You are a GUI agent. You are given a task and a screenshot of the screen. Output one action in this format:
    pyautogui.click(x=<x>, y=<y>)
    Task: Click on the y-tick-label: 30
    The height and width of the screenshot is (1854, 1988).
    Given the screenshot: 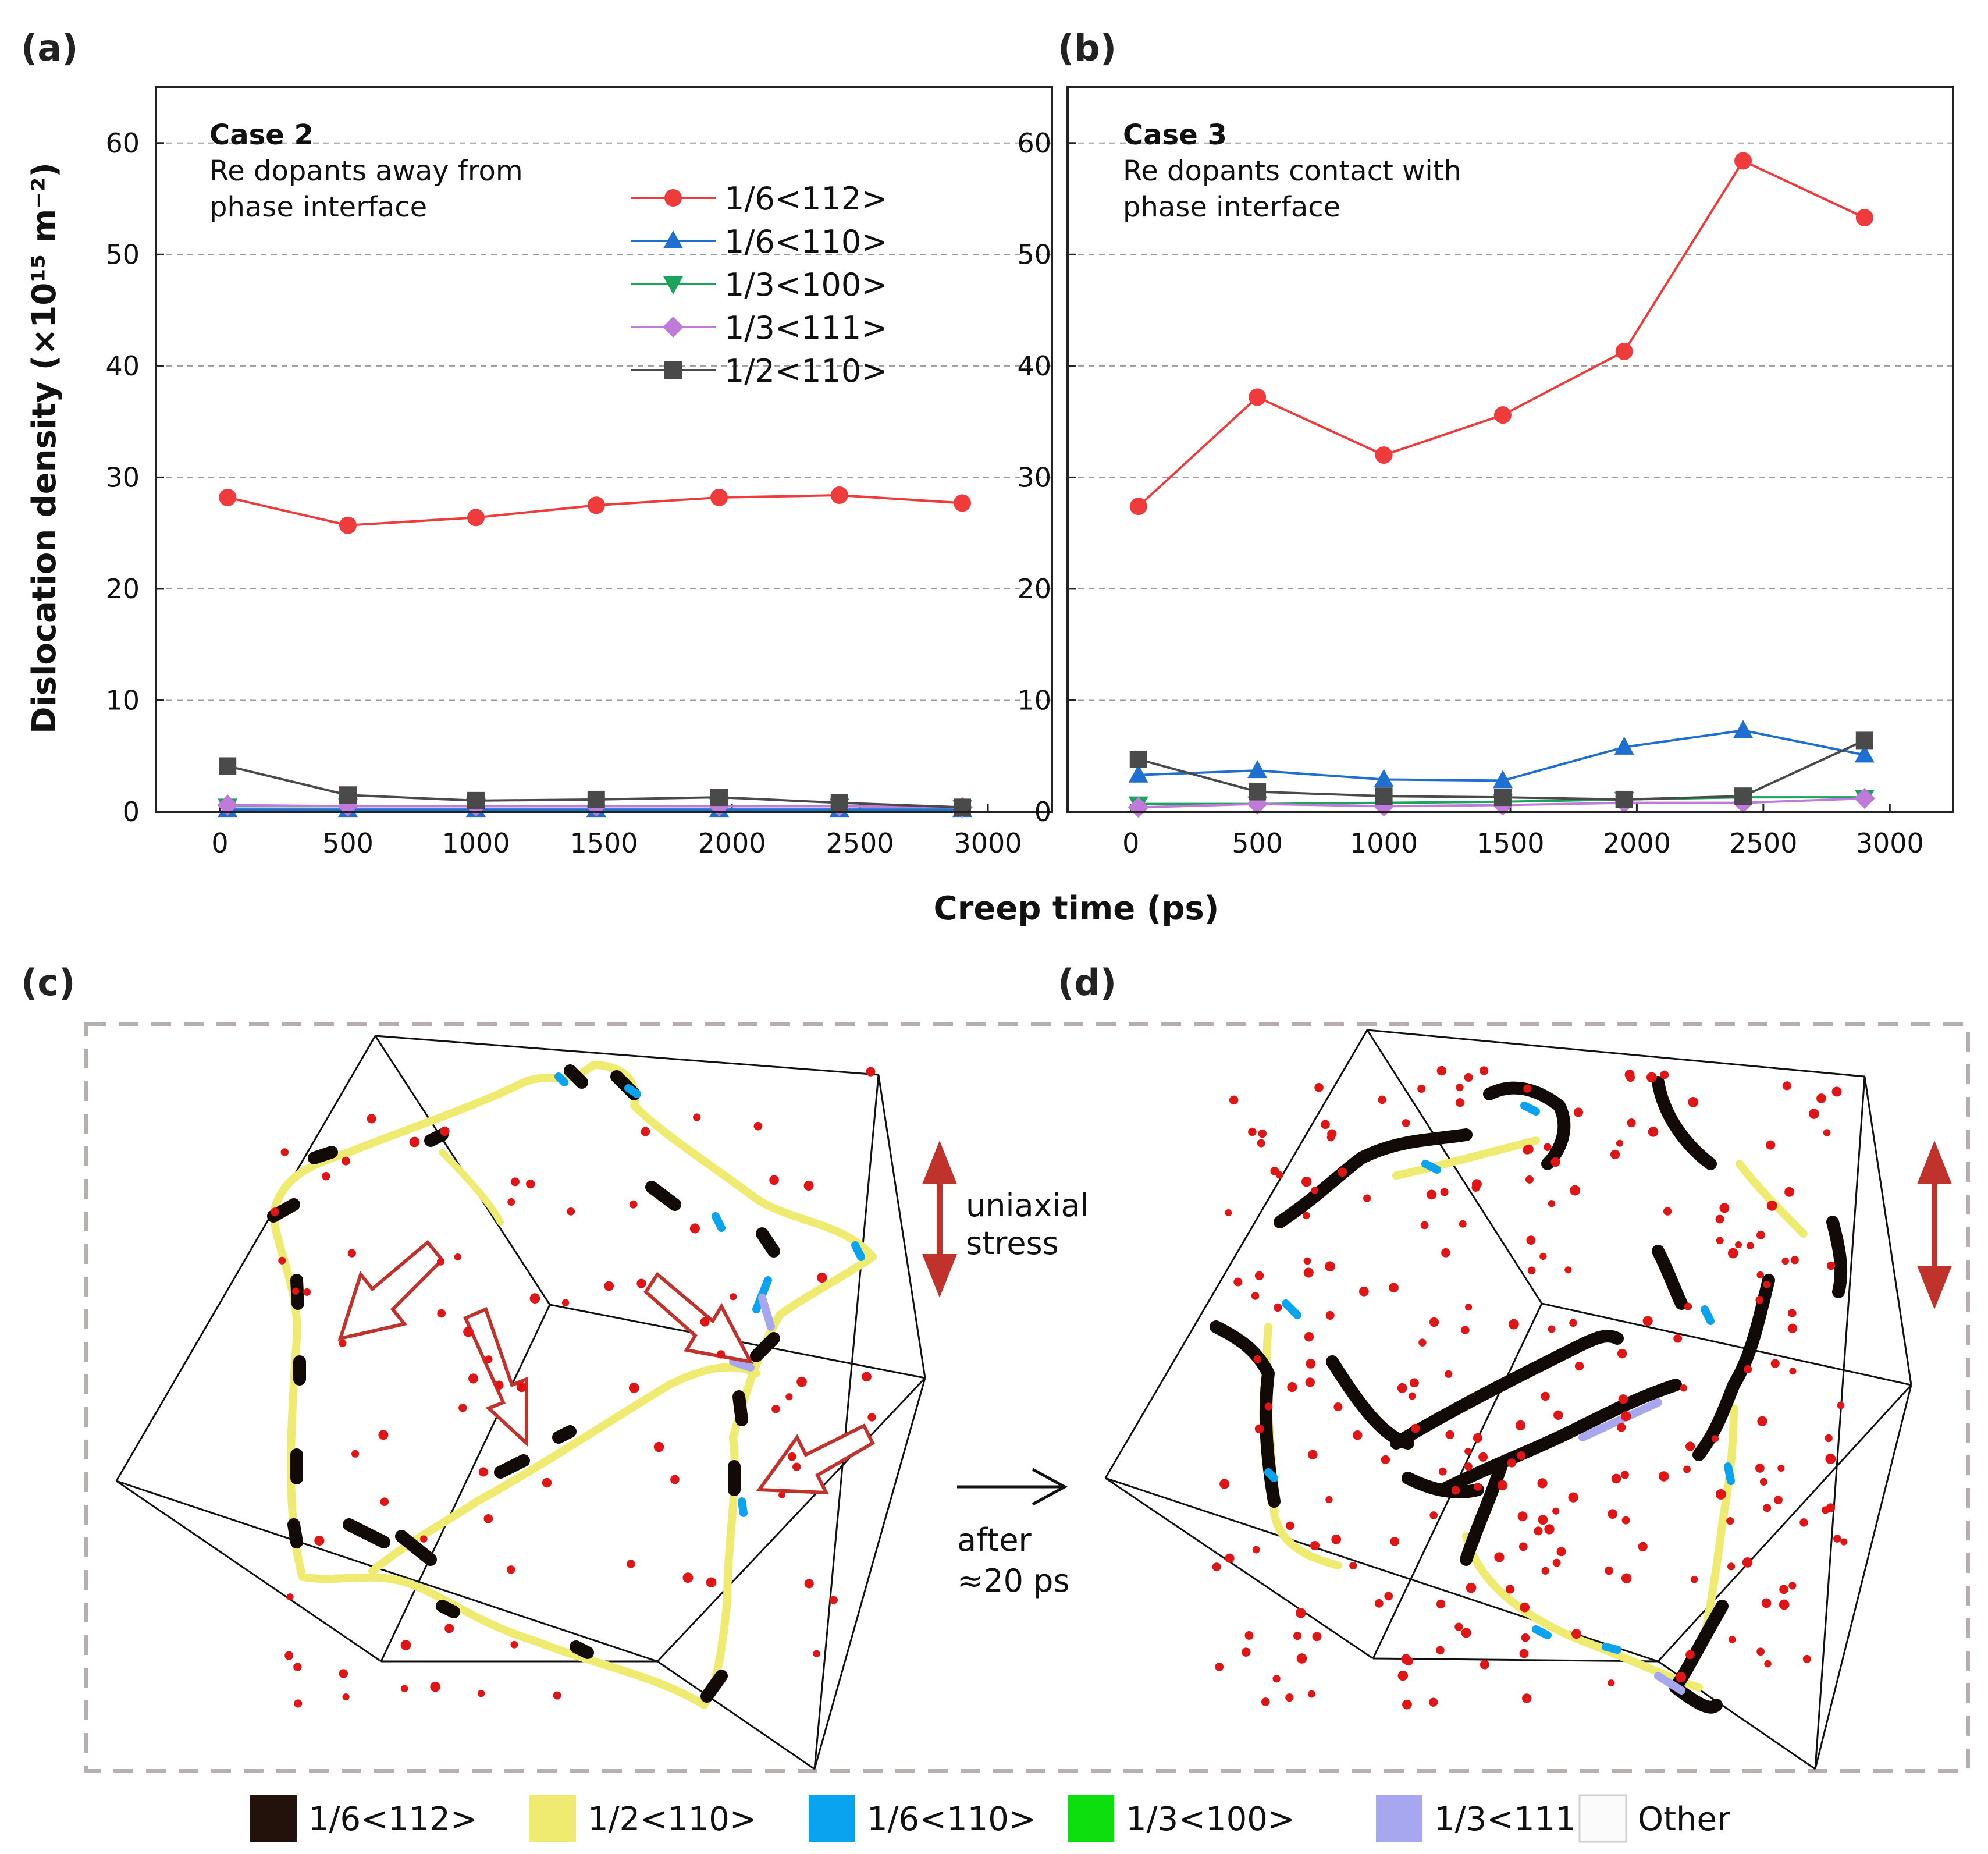 What is the action you would take?
    pyautogui.click(x=1034, y=477)
    